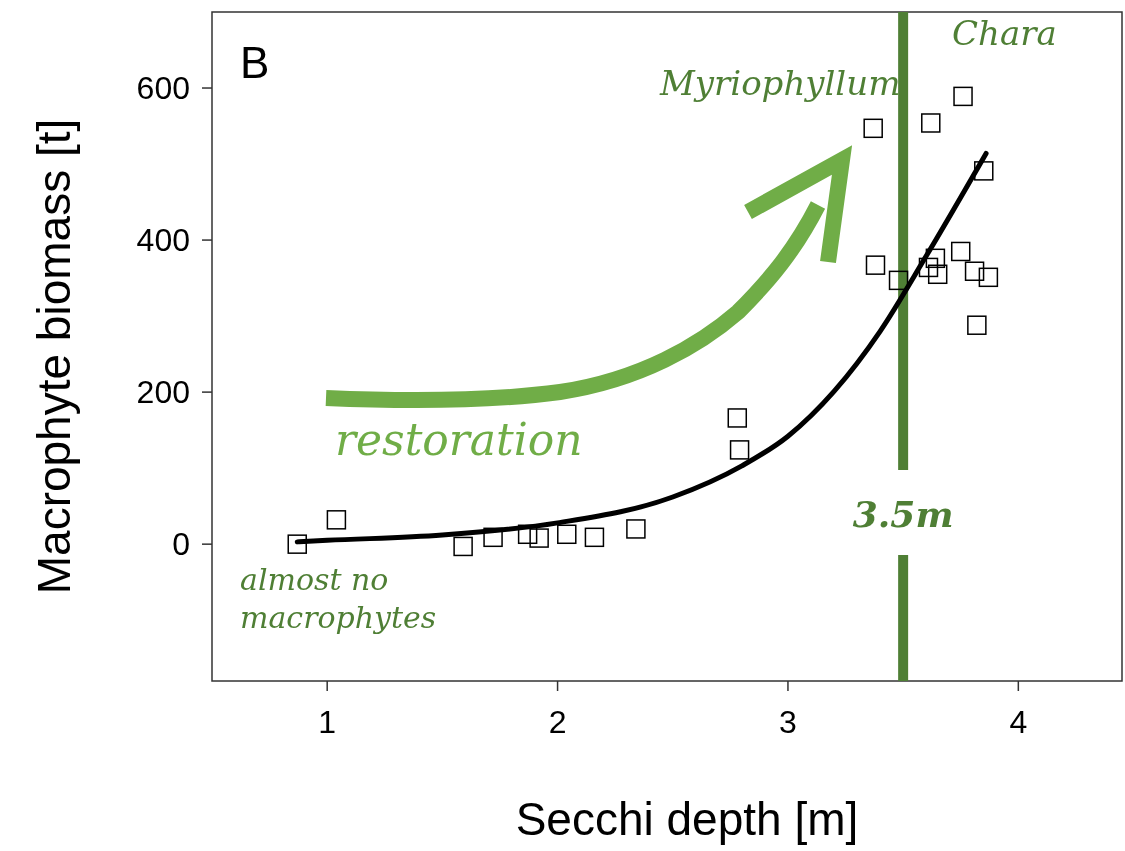  What do you see at coordinates (780, 83) in the screenshot?
I see `annotation: Myriophyllum` at bounding box center [780, 83].